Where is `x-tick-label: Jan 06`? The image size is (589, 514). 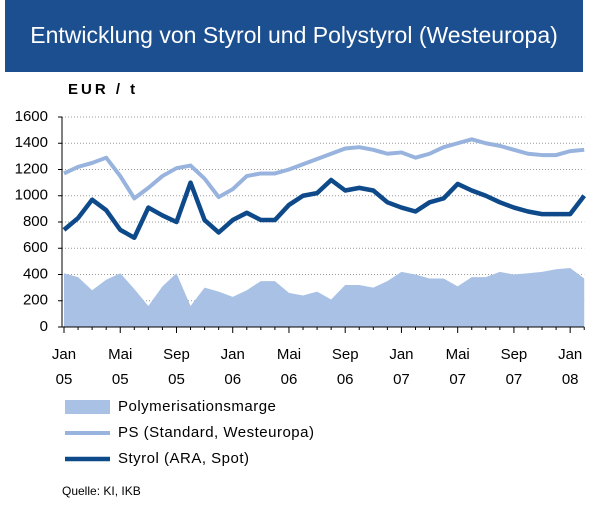
x-tick-label: Jan 06 is located at coordinates (233, 367).